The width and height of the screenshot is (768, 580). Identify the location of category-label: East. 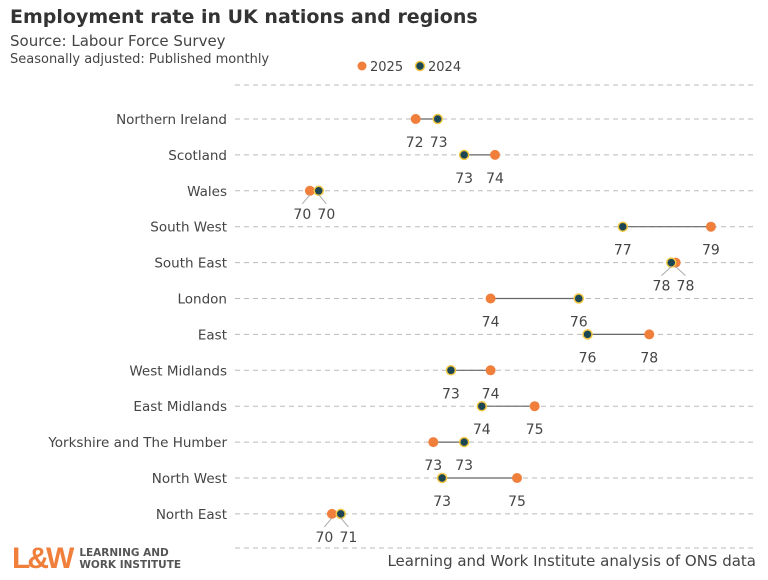
(212, 335).